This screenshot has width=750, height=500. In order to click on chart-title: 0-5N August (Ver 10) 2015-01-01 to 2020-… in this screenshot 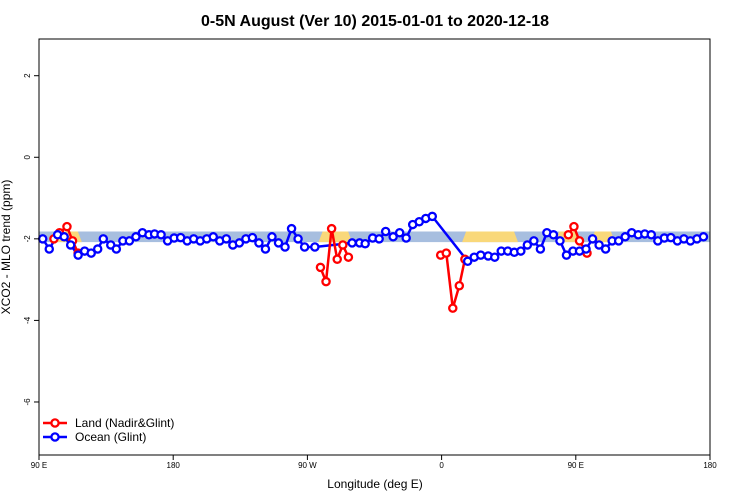, I will do `click(375, 21)`.